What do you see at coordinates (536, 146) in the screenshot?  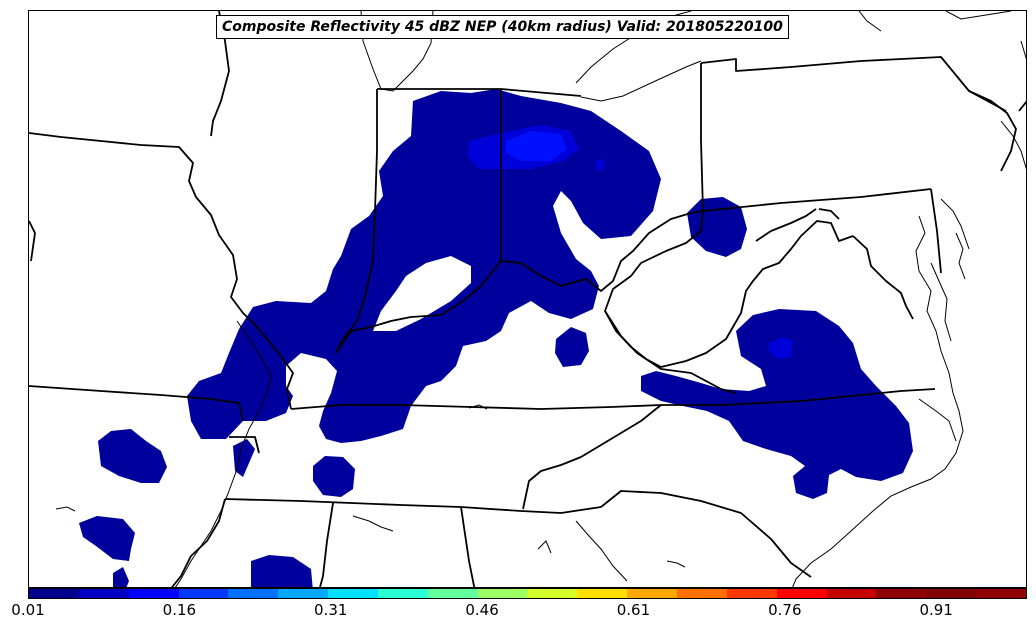 I see `prob-area-ohio-center` at bounding box center [536, 146].